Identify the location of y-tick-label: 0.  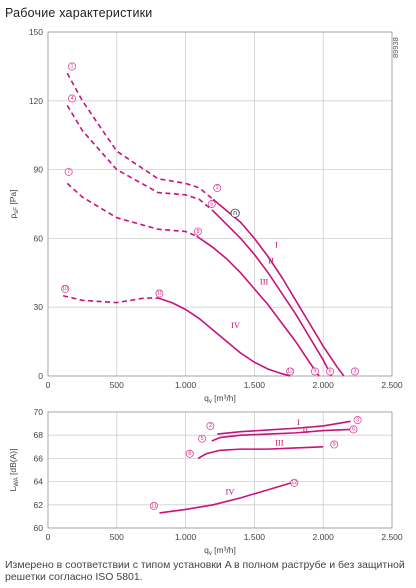
(40, 376).